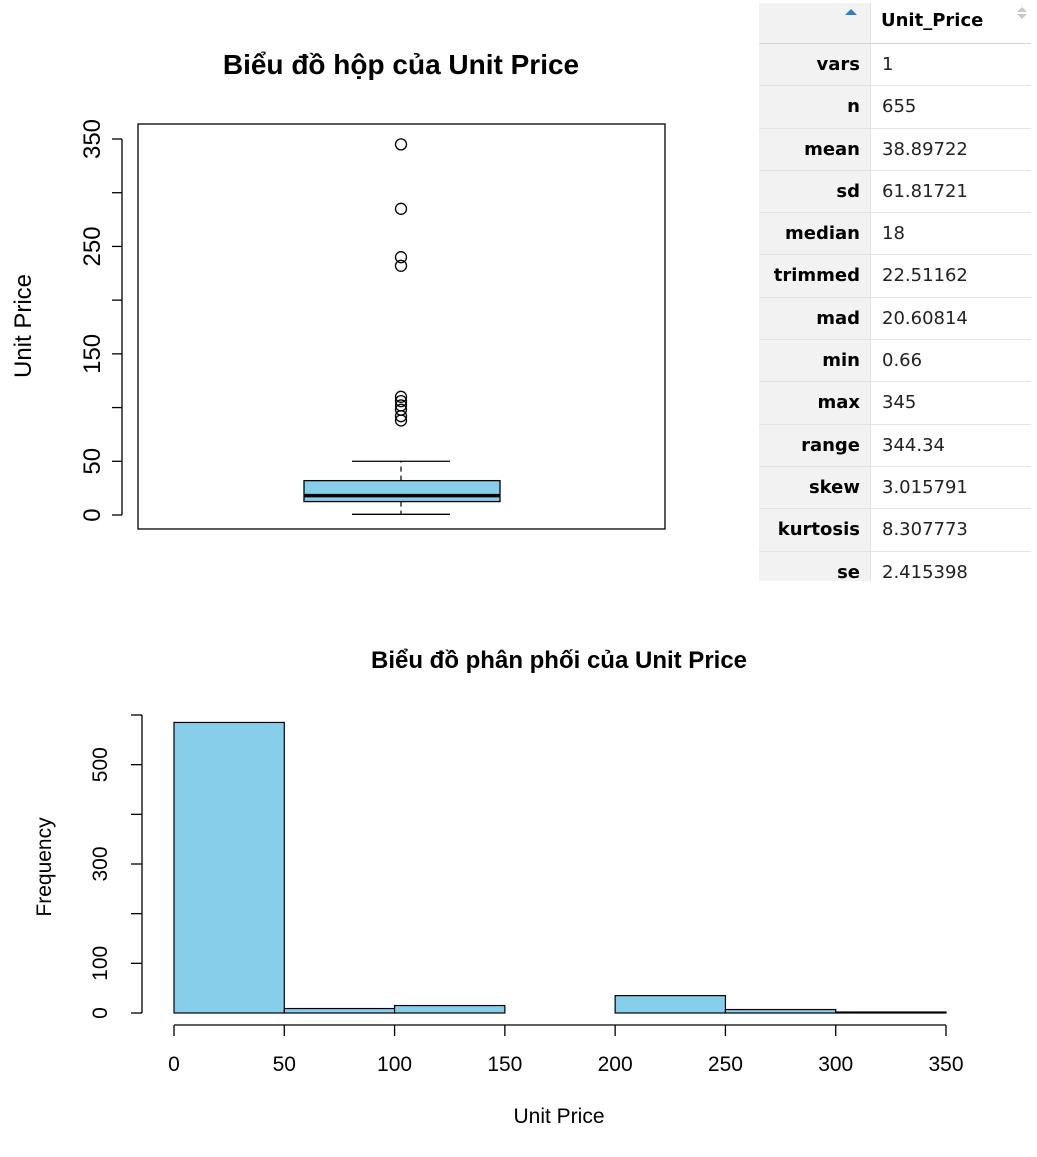 This screenshot has height=1157, width=1037. I want to click on table-row: range 344.34, so click(895, 445).